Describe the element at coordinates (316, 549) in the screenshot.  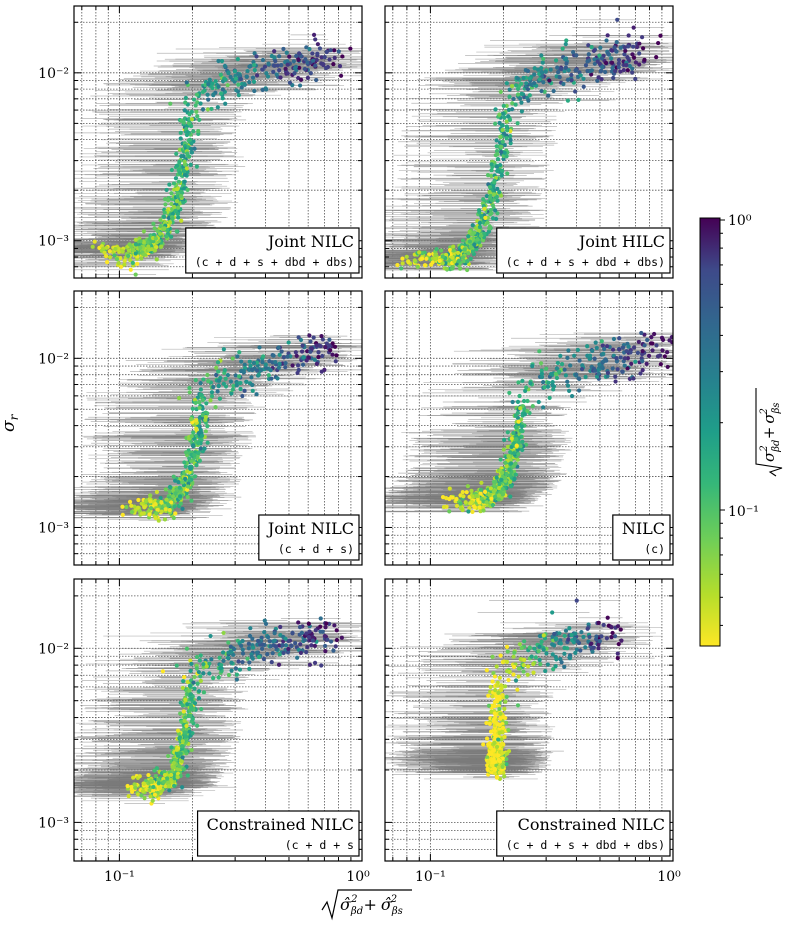
I see `legend-line2: (c + d + s)` at that location.